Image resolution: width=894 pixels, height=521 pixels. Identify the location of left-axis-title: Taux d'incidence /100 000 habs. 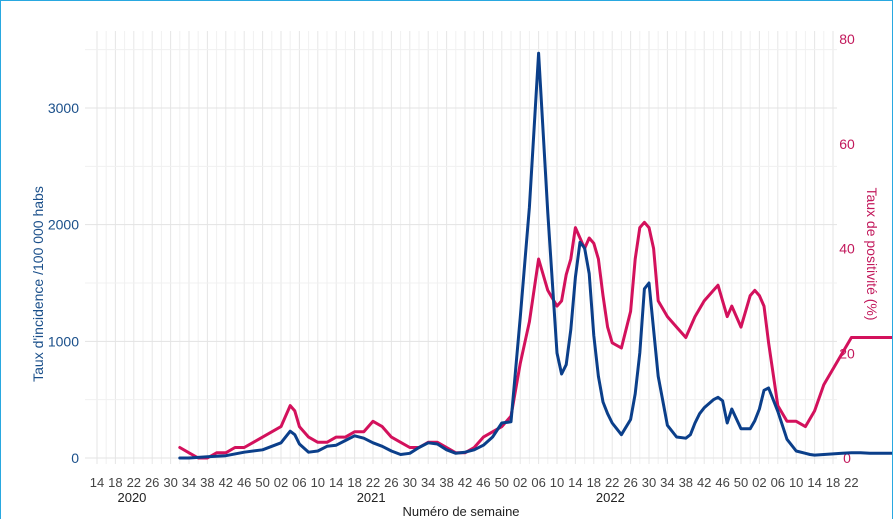
(38, 284).